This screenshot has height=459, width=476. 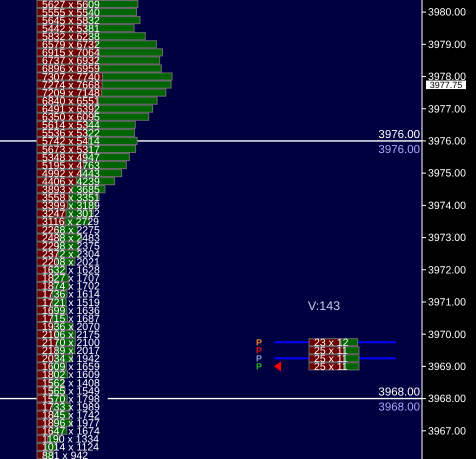 I want to click on y-tick-label: 3971.00, so click(x=447, y=302).